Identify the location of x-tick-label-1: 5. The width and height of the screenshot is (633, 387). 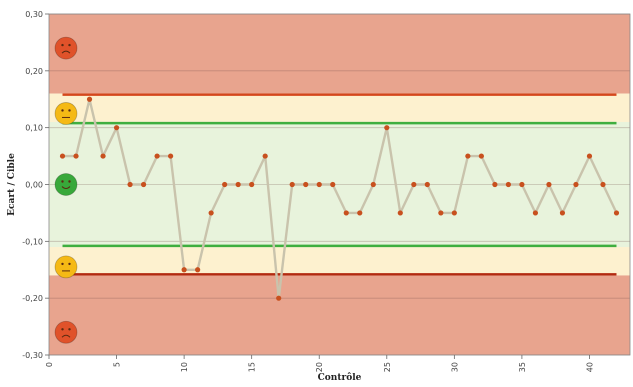
(117, 364).